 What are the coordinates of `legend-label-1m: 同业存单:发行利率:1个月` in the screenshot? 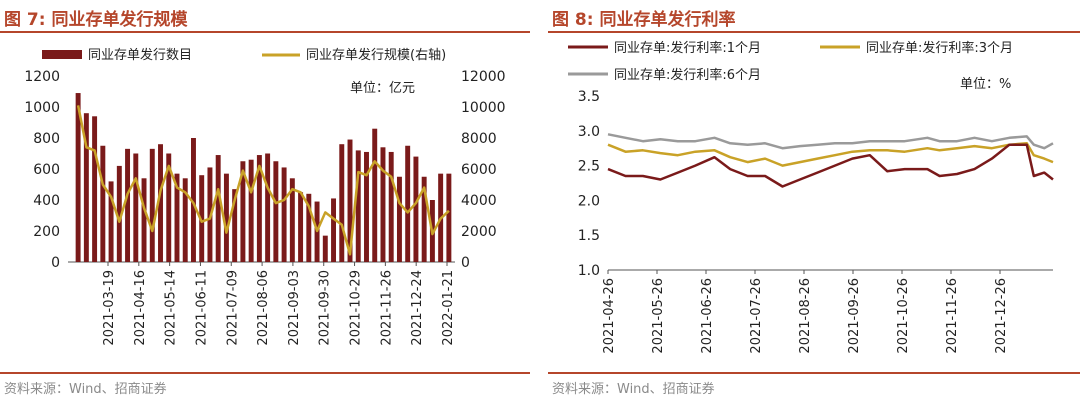 It's located at (687, 48).